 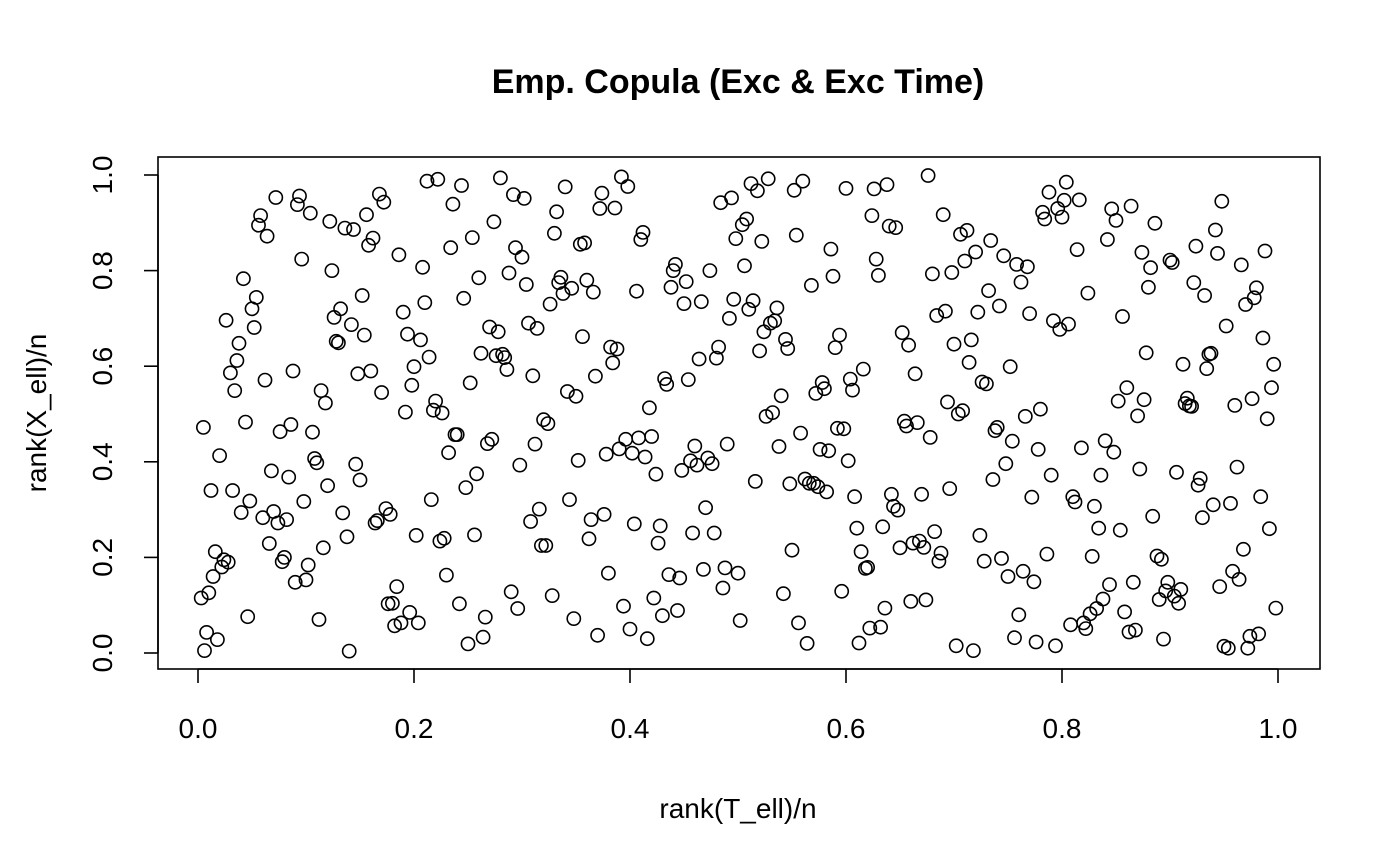 I want to click on y-tick-label: 0.0, so click(x=102, y=653).